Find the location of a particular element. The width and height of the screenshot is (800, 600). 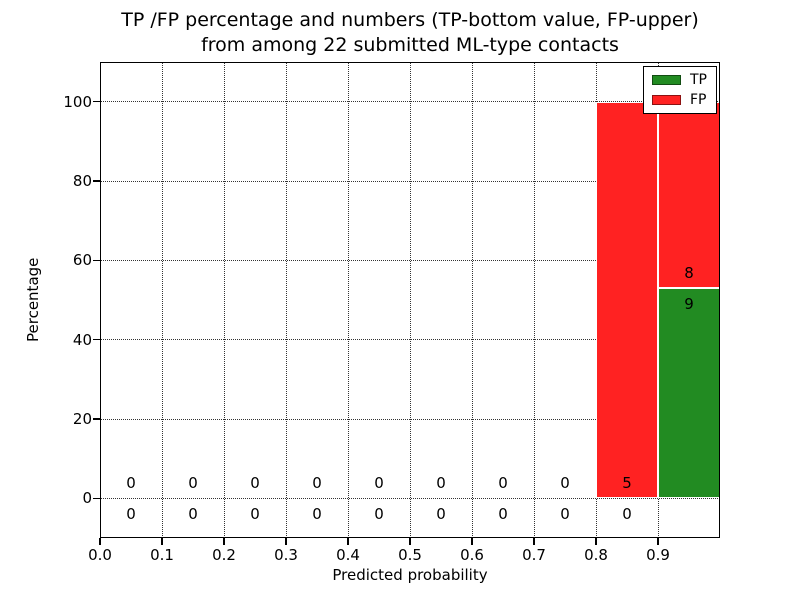

legend: TP FP is located at coordinates (680, 90).